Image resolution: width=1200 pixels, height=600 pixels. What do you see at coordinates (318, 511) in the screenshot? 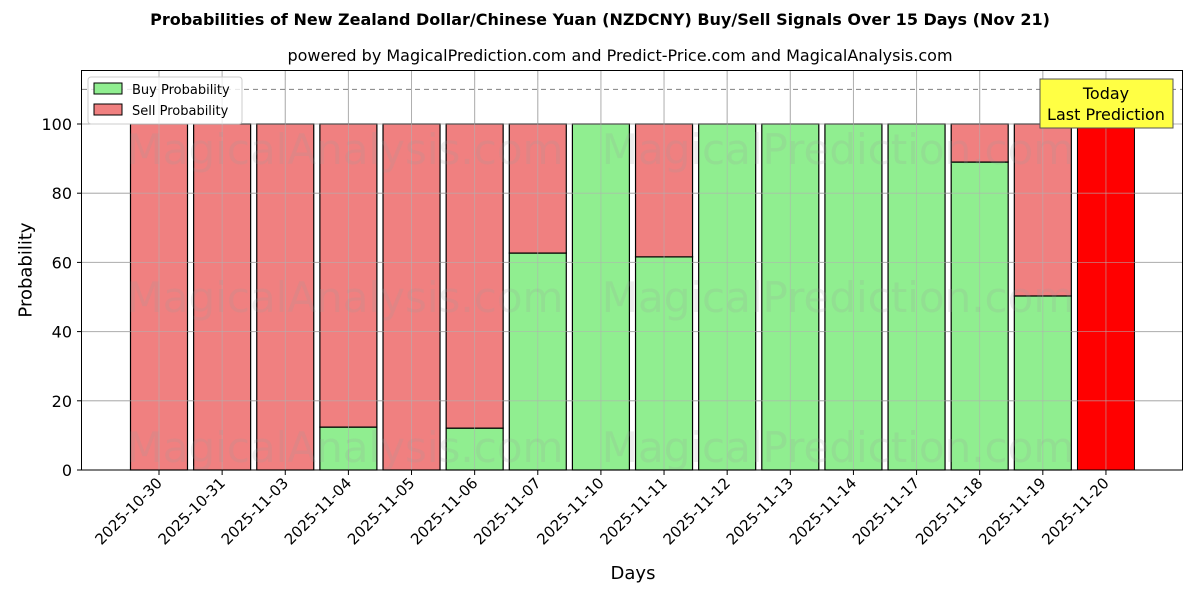
I see `x-tick-label: 2025-11-04` at bounding box center [318, 511].